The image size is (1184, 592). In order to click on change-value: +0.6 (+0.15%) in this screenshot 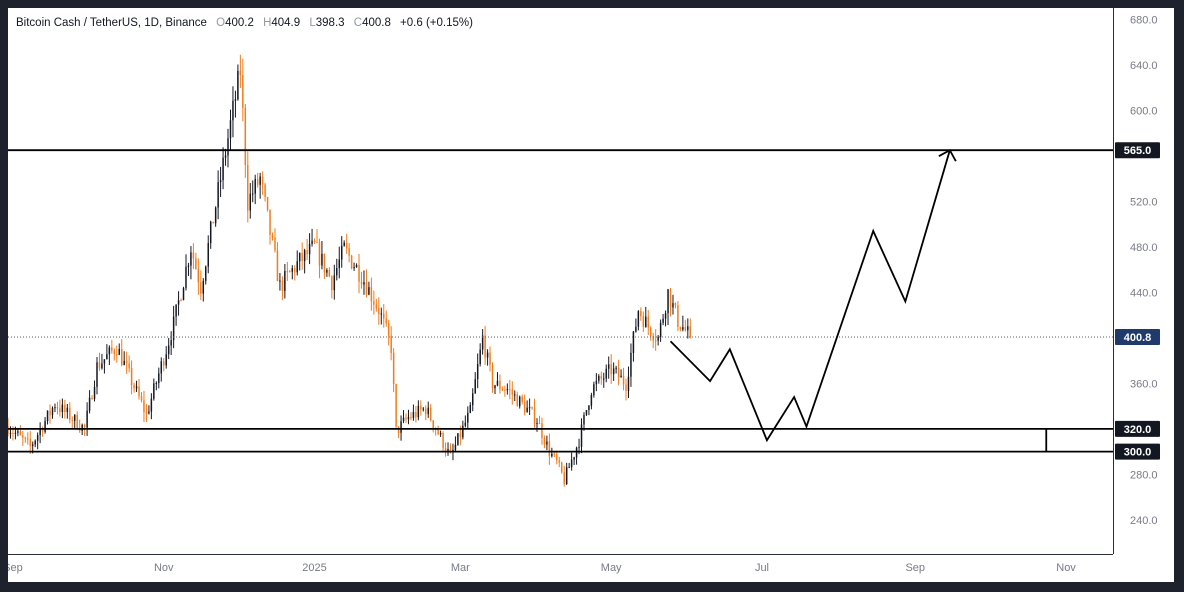, I will do `click(436, 23)`.